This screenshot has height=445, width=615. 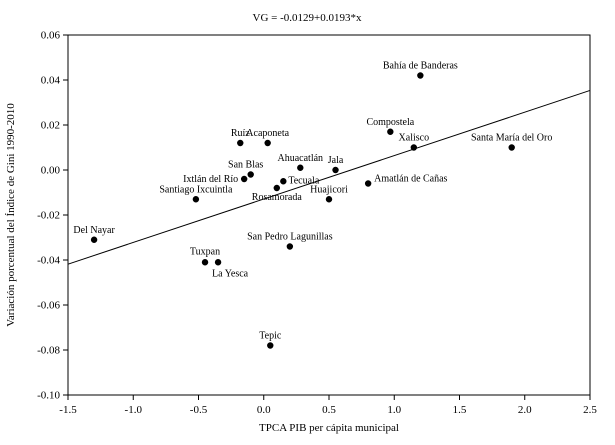 I want to click on data-point-compostela, so click(x=390, y=131).